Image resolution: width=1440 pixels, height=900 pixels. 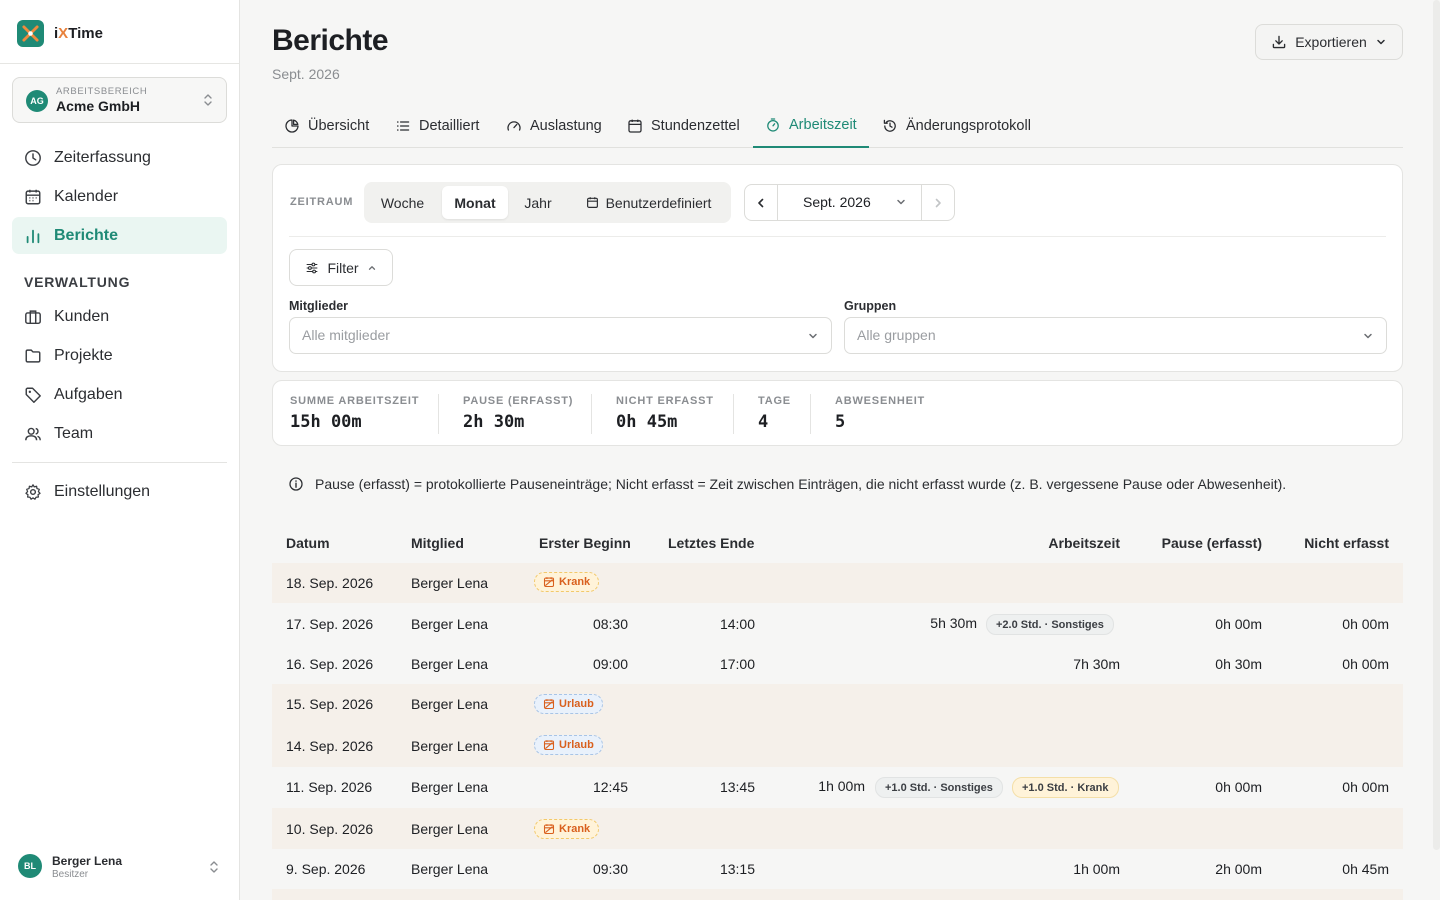 What do you see at coordinates (542, 335) in the screenshot?
I see `members-input` at bounding box center [542, 335].